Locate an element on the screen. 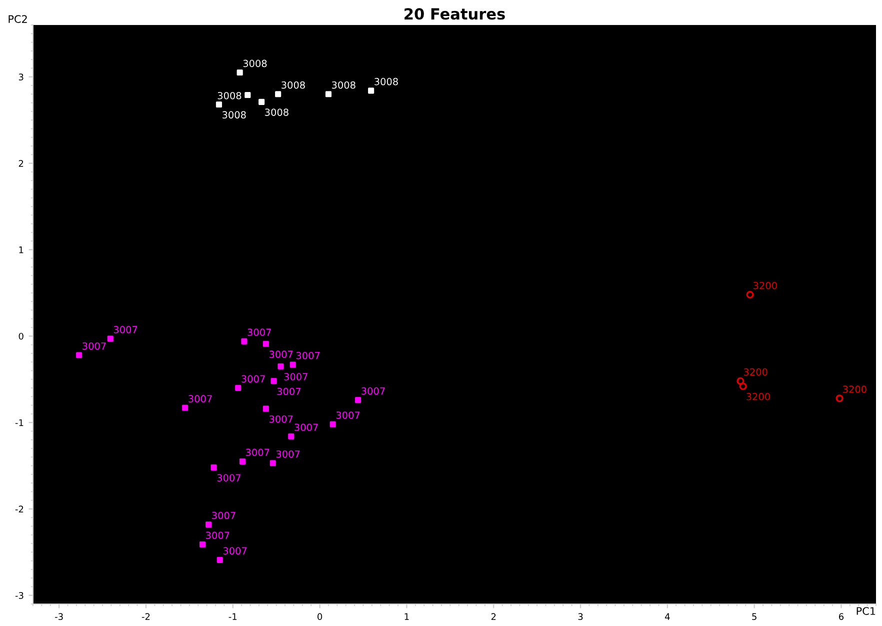 This screenshot has height=626, width=882. y-tick-label: 3 is located at coordinates (21, 77).